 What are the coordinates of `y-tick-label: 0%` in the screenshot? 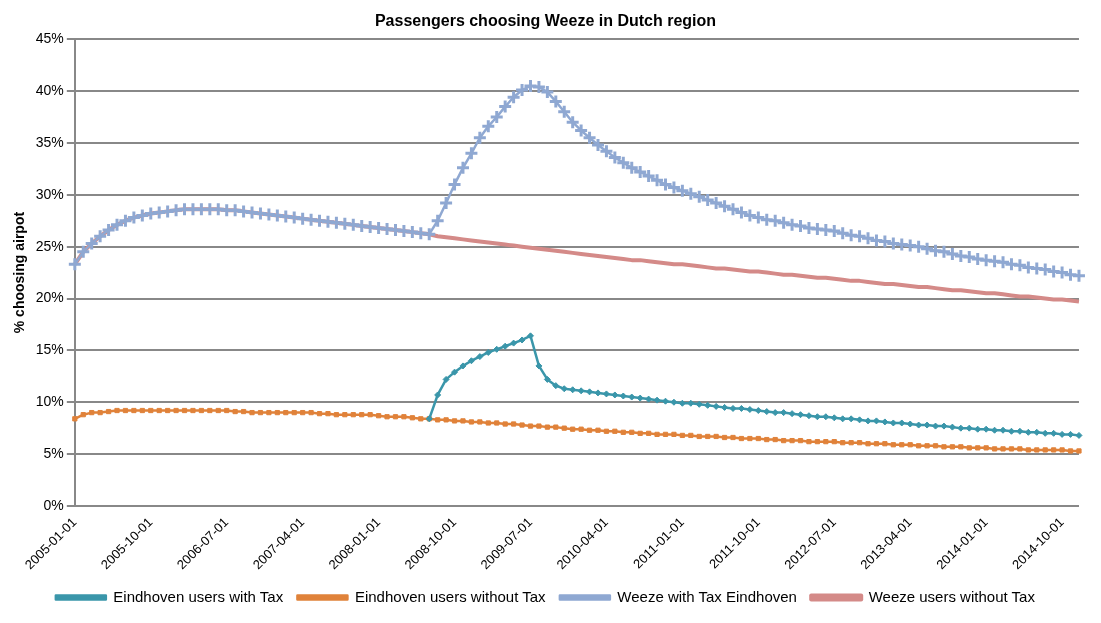 It's located at (53, 504).